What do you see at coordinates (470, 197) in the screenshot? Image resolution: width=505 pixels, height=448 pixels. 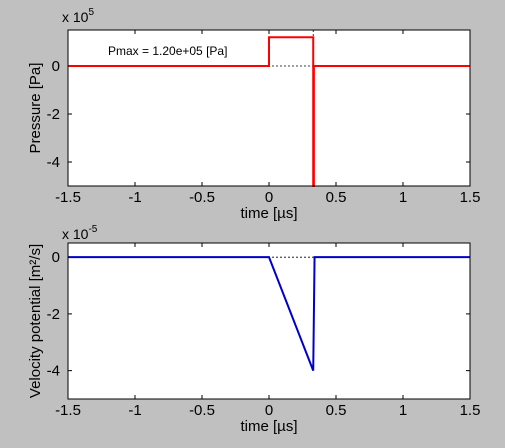 I see `pressure-x-tick-label: 1.5` at bounding box center [470, 197].